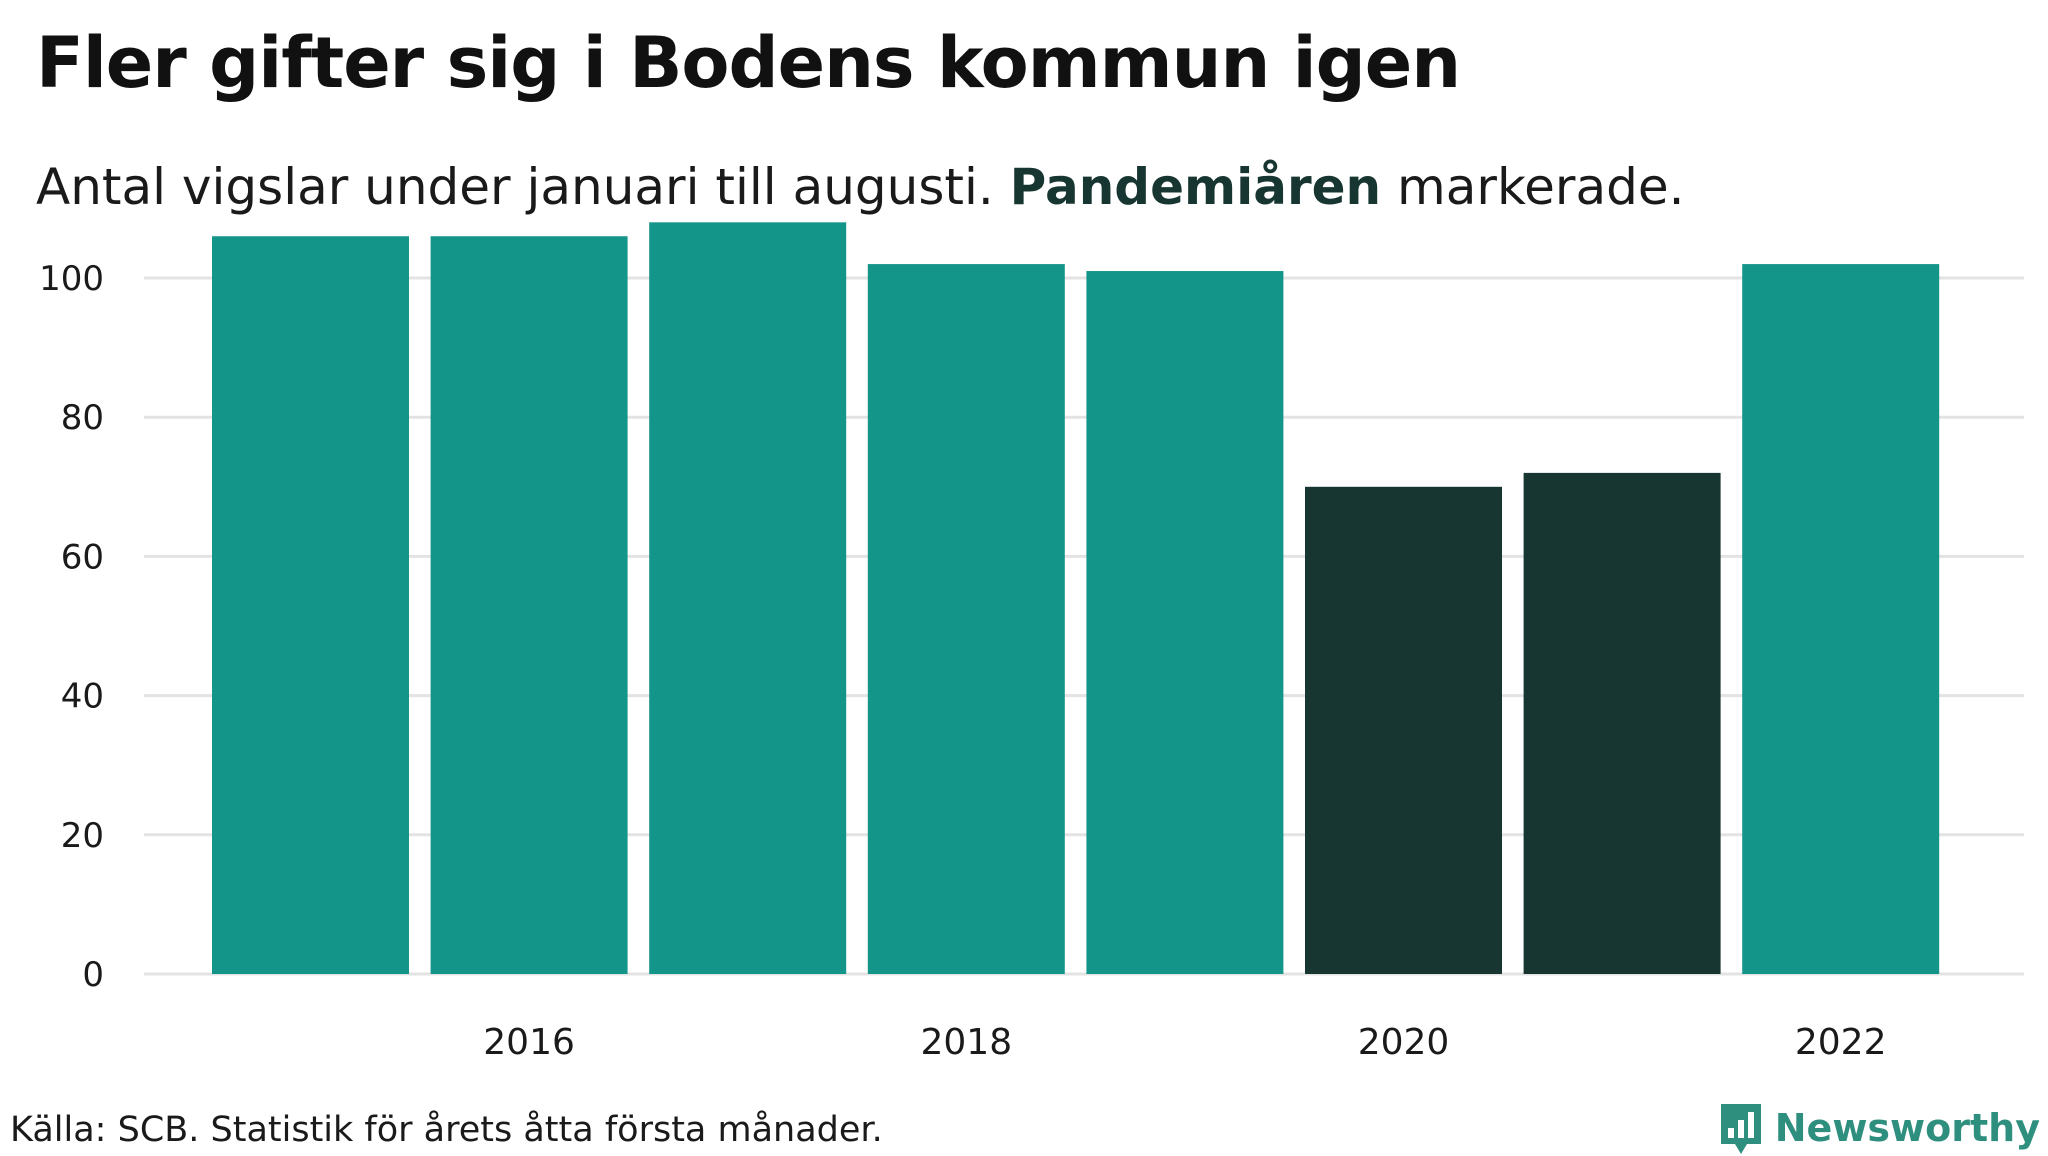 The height and width of the screenshot is (1156, 2048). I want to click on bar-2015, so click(310, 605).